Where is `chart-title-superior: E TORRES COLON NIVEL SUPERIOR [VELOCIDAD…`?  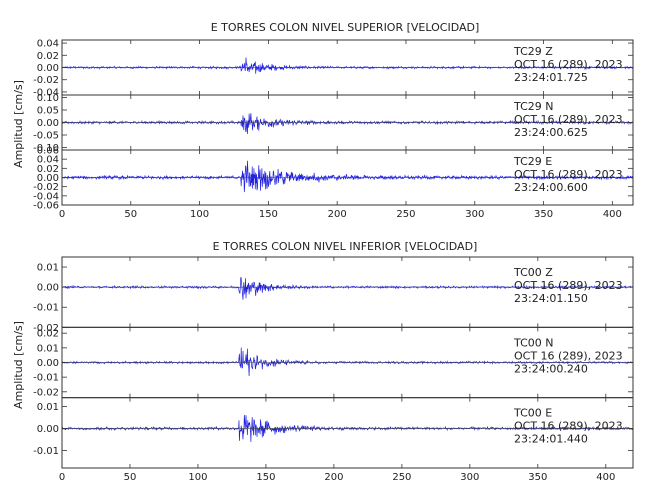 chart-title-superior: E TORRES COLON NIVEL SUPERIOR [VELOCIDAD… is located at coordinates (345, 27).